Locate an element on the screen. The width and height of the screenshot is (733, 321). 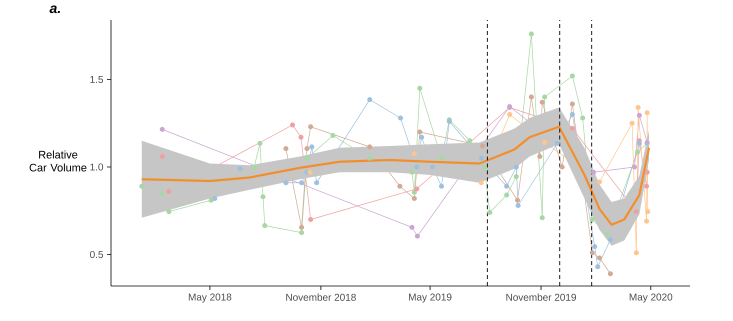
x-tick-label: May 2020 is located at coordinates (651, 298).